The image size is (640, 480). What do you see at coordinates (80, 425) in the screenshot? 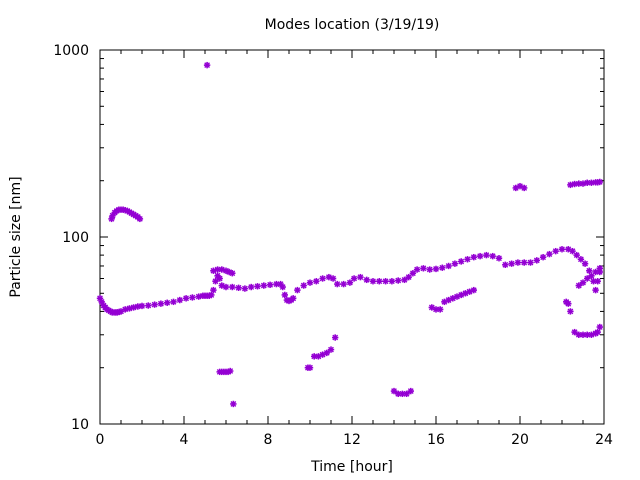
I see `y-tick-label: 10` at bounding box center [80, 425].